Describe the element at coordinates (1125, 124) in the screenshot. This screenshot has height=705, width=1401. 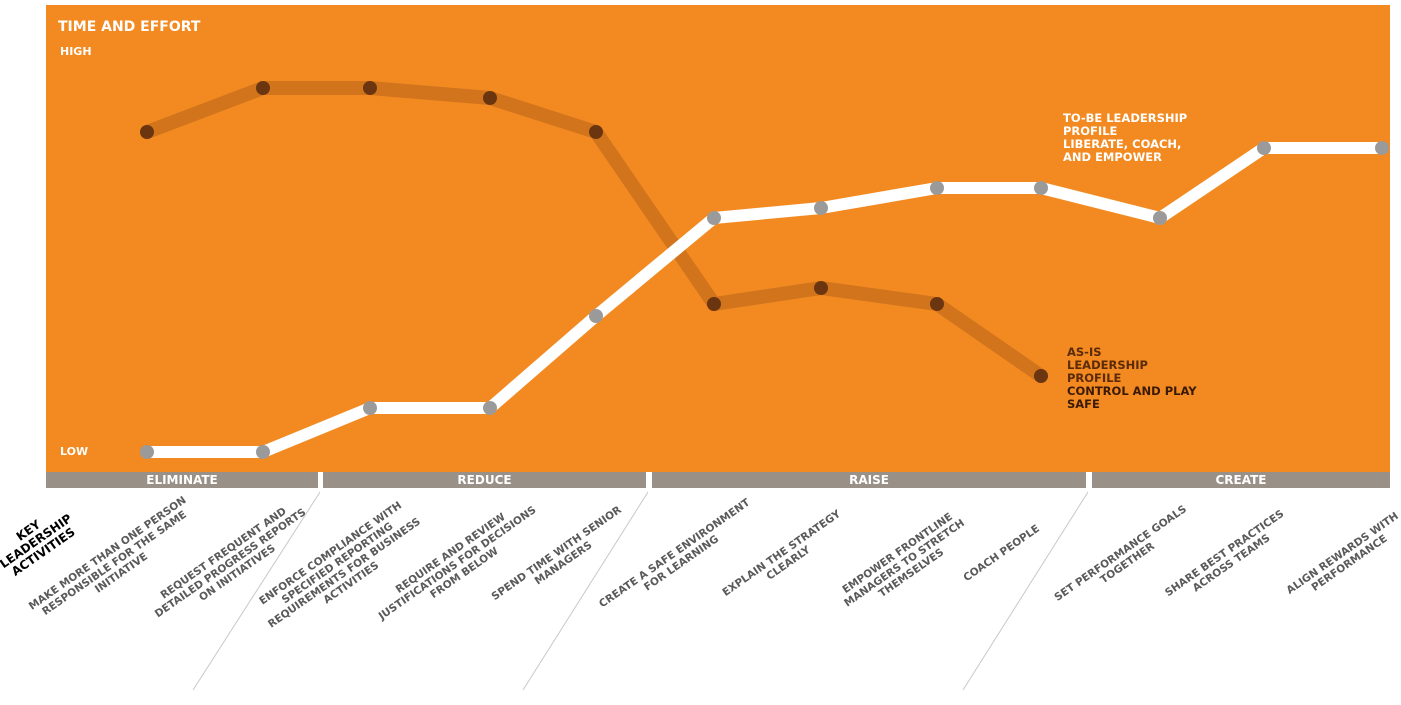
I see `legend-label: TO-BE LEADERSHIP PROFILE` at that location.